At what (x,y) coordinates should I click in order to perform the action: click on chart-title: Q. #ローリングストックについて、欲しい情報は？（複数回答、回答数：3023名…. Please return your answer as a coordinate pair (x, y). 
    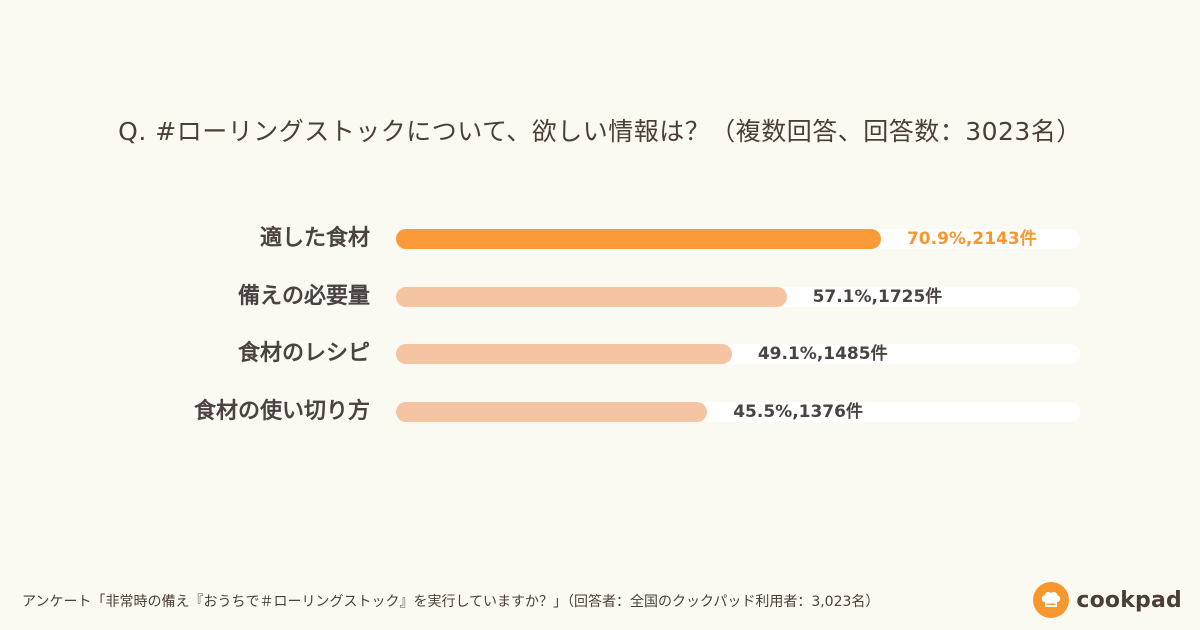
    Looking at the image, I should click on (600, 131).